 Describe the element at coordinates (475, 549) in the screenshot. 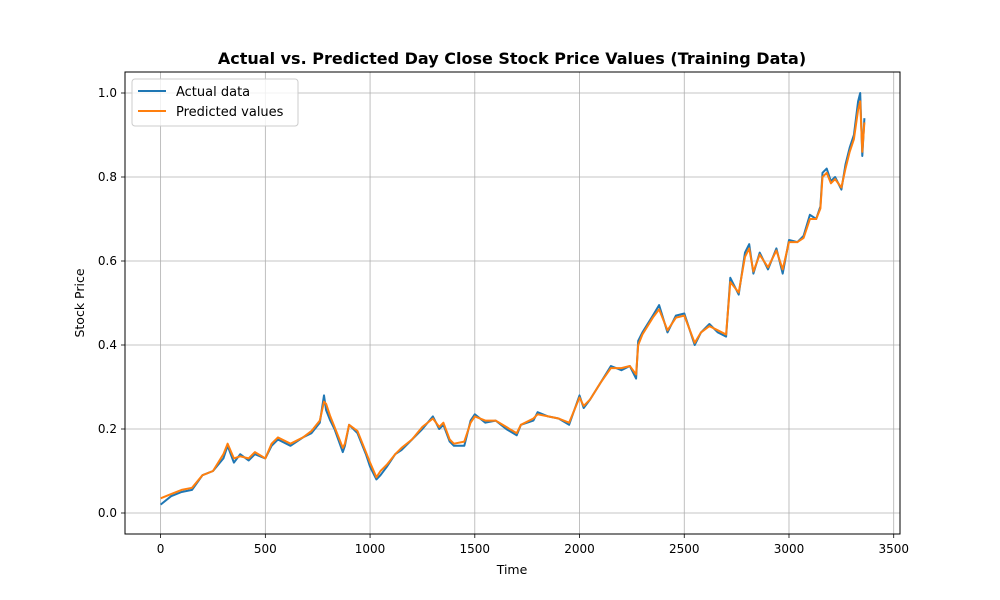

I see `x-tick-label: 1500` at that location.